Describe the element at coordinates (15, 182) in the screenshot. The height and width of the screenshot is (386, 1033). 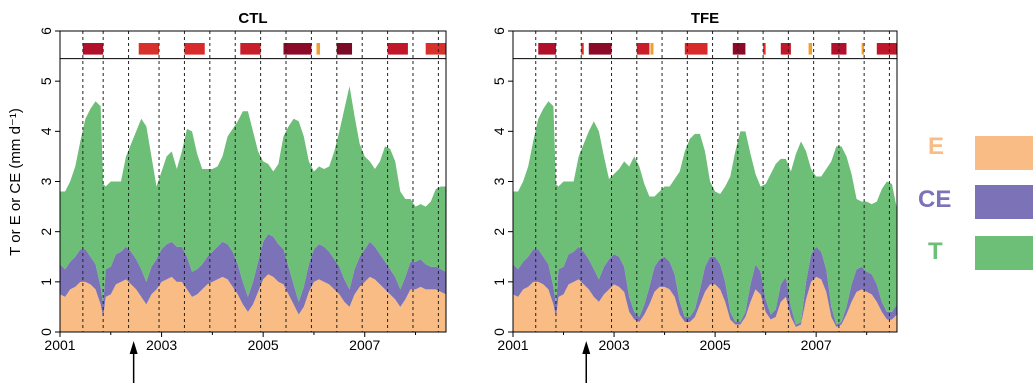
I see `y-axis-label: T or E or CE (mm d⁻¹)` at that location.